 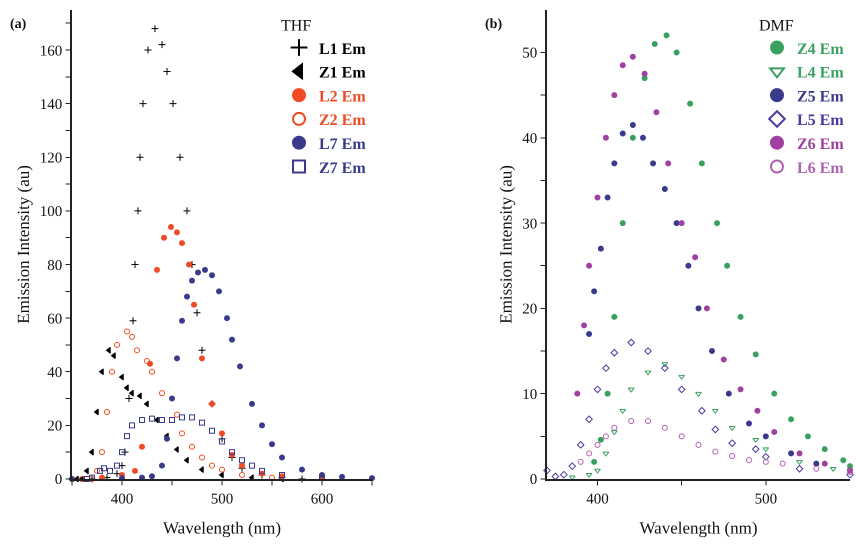 I want to click on y-tick-label: 30, so click(x=530, y=224).